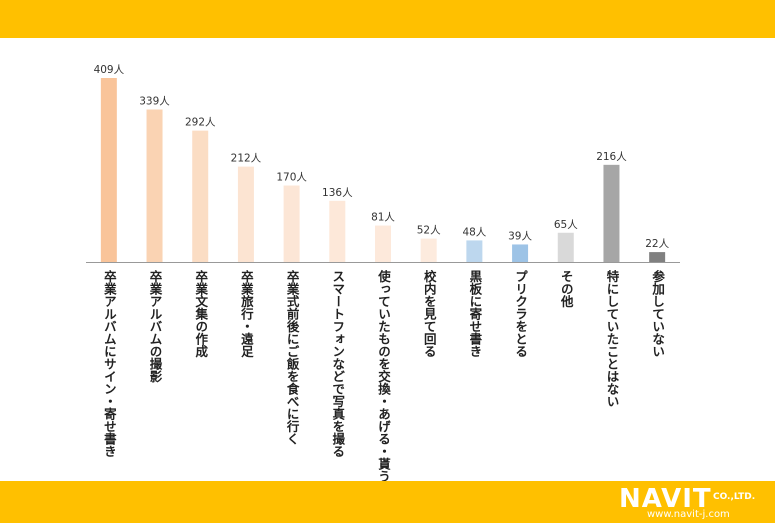 This screenshot has width=775, height=523. What do you see at coordinates (109, 70) in the screenshot?
I see `value-label-1: 409人` at bounding box center [109, 70].